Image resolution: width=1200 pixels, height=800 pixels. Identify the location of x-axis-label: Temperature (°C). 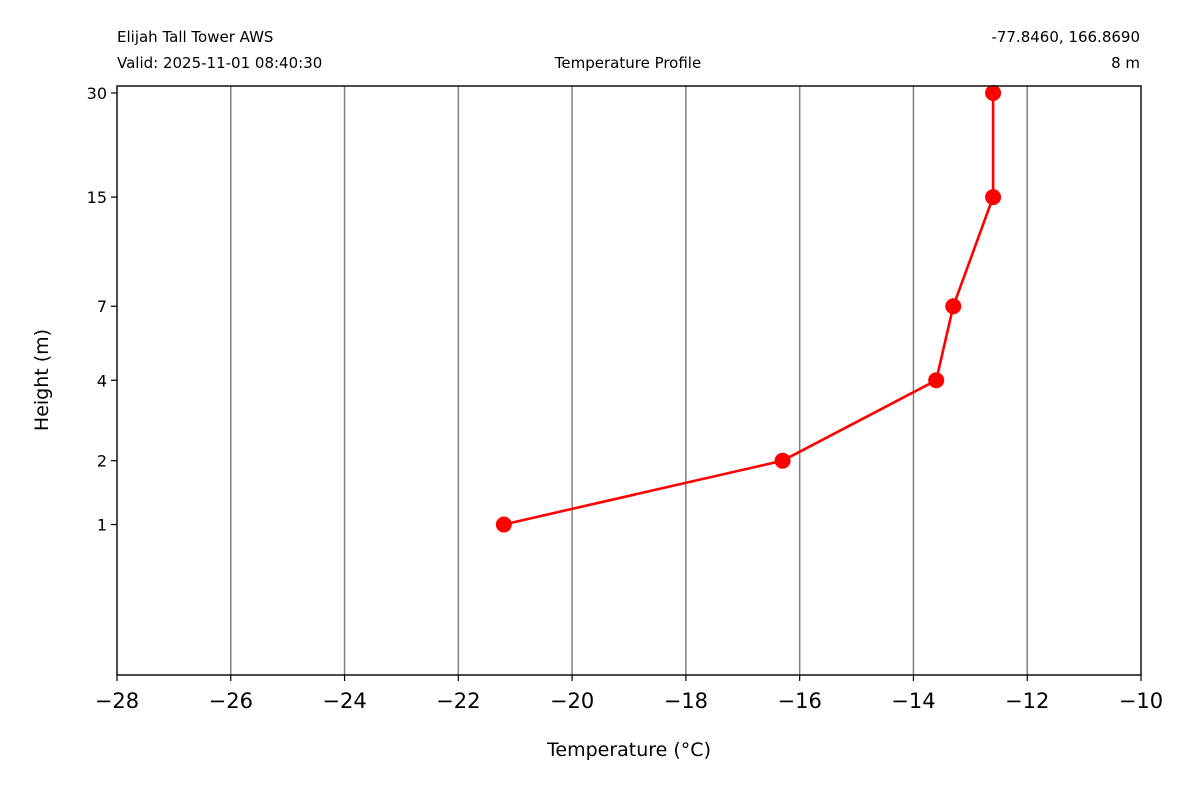
(628, 750).